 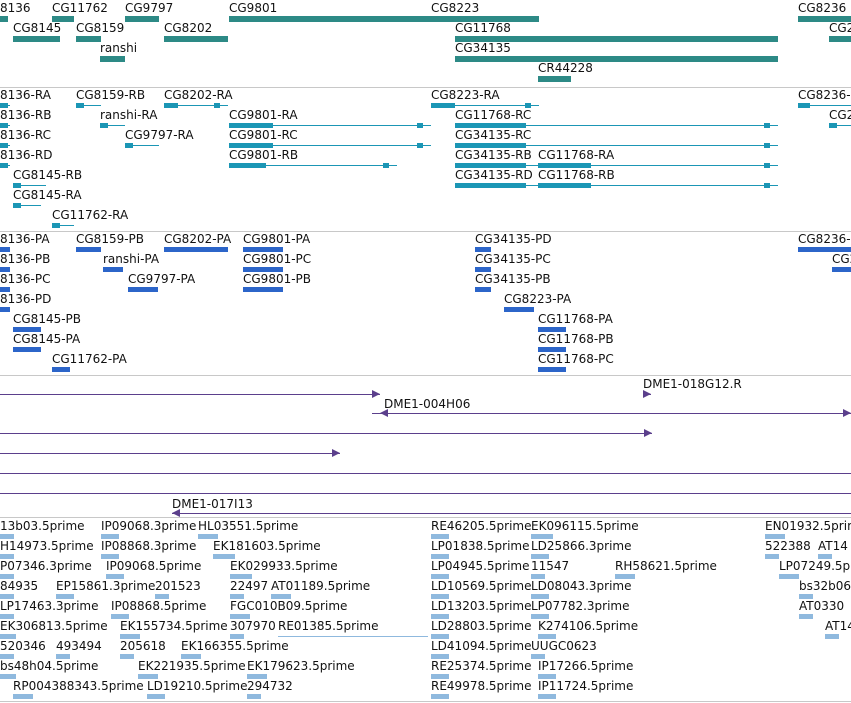 I want to click on clone-label: DME1-018G12.R, so click(x=692, y=384).